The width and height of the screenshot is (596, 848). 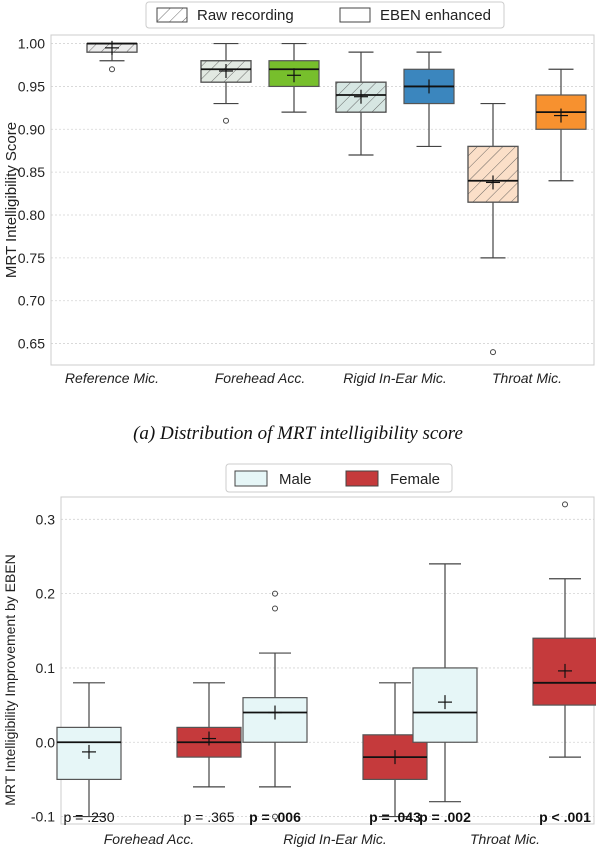 What do you see at coordinates (435, 15) in the screenshot?
I see `legend-label-eben-enhanced: EBEN enhanced` at bounding box center [435, 15].